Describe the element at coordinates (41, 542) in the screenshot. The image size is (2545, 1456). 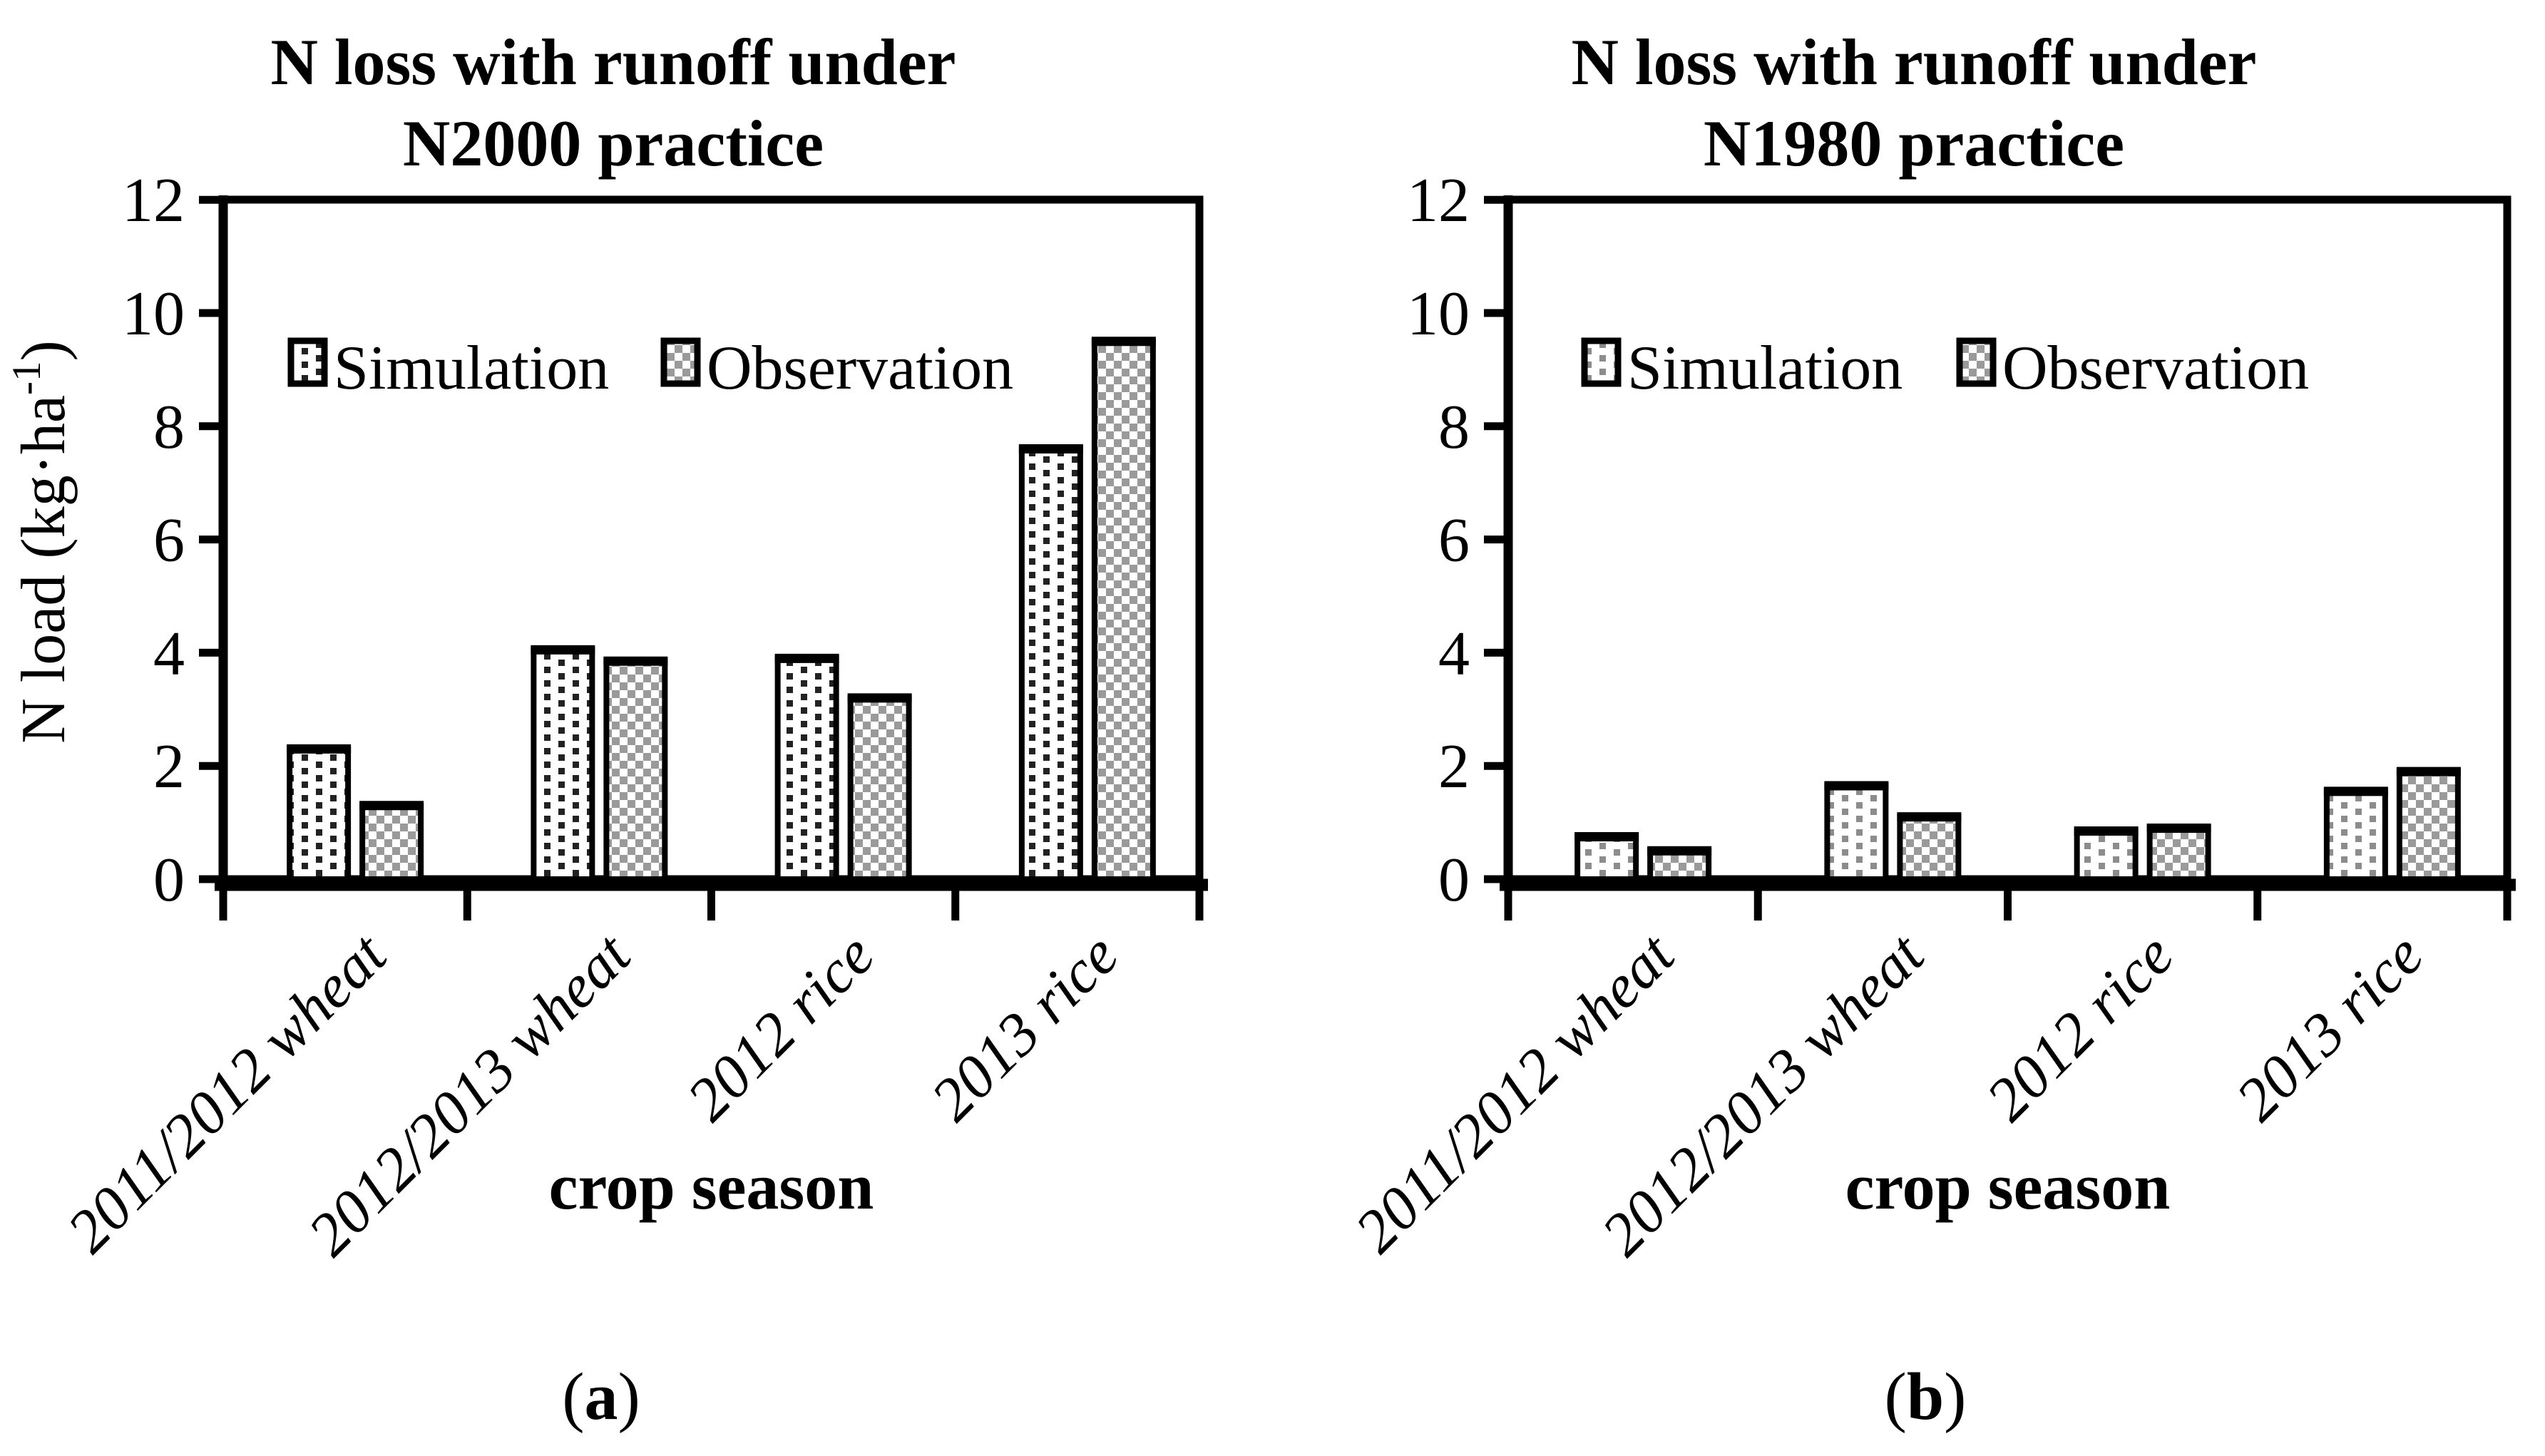
I see `y-axis-title: N load (kg·ha-1)` at that location.